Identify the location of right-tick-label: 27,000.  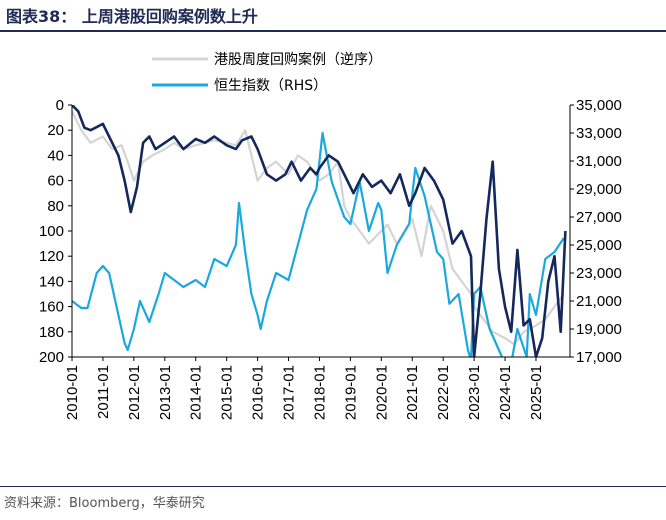
(599, 217).